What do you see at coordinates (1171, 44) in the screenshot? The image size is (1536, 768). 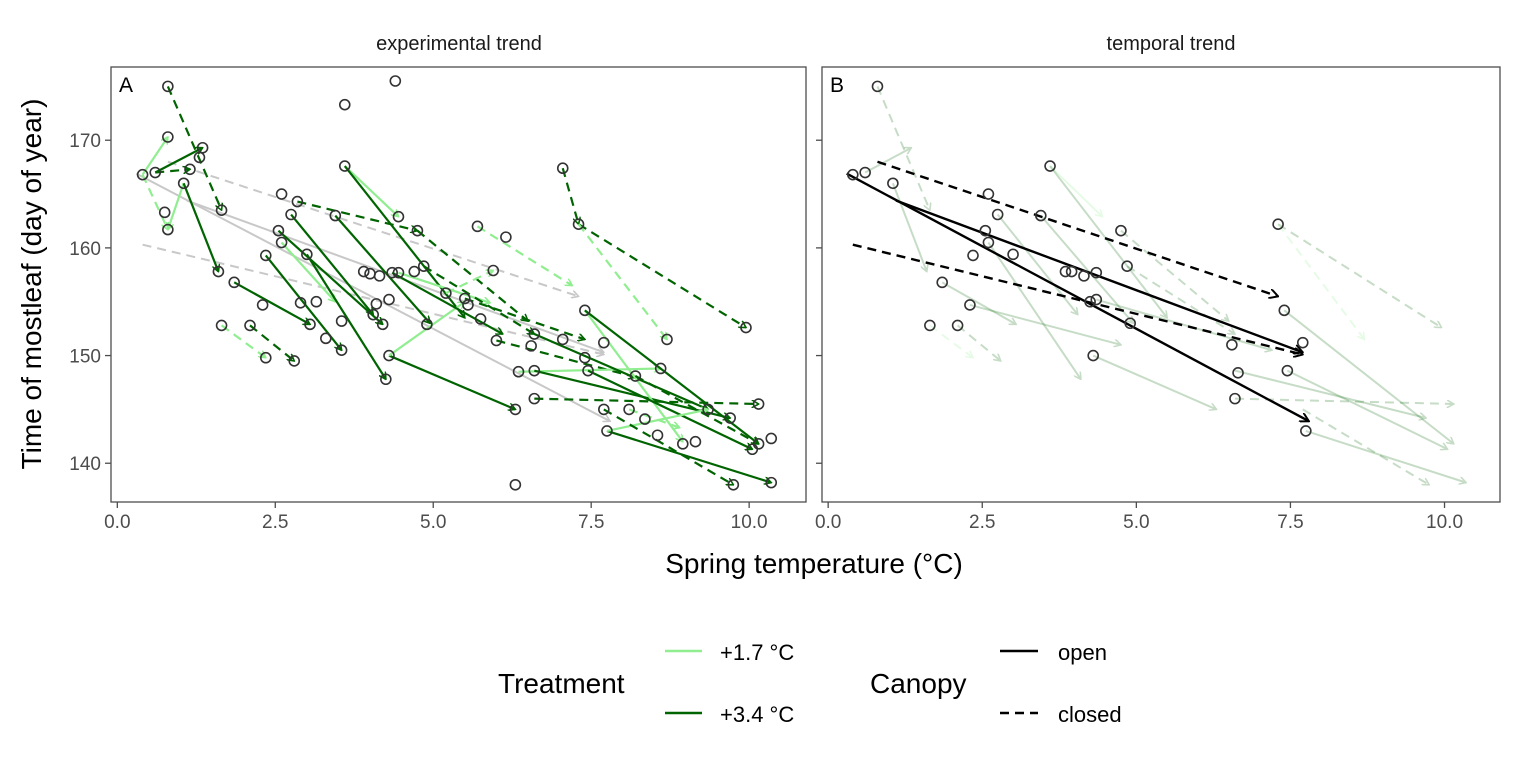 I see `panel-b-title: temporal trend` at bounding box center [1171, 44].